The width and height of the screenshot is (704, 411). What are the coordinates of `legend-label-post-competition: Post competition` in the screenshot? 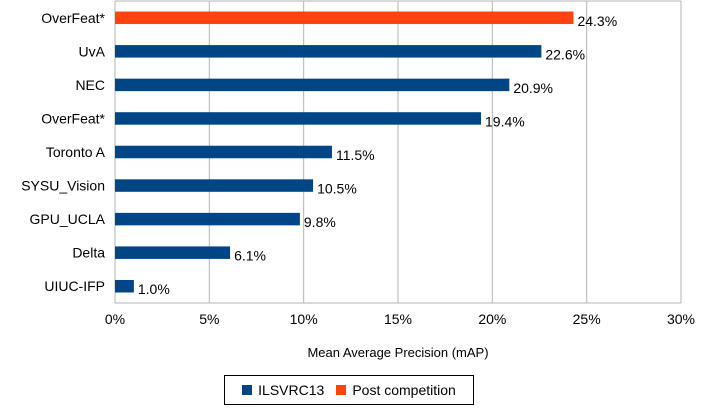 It's located at (404, 390).